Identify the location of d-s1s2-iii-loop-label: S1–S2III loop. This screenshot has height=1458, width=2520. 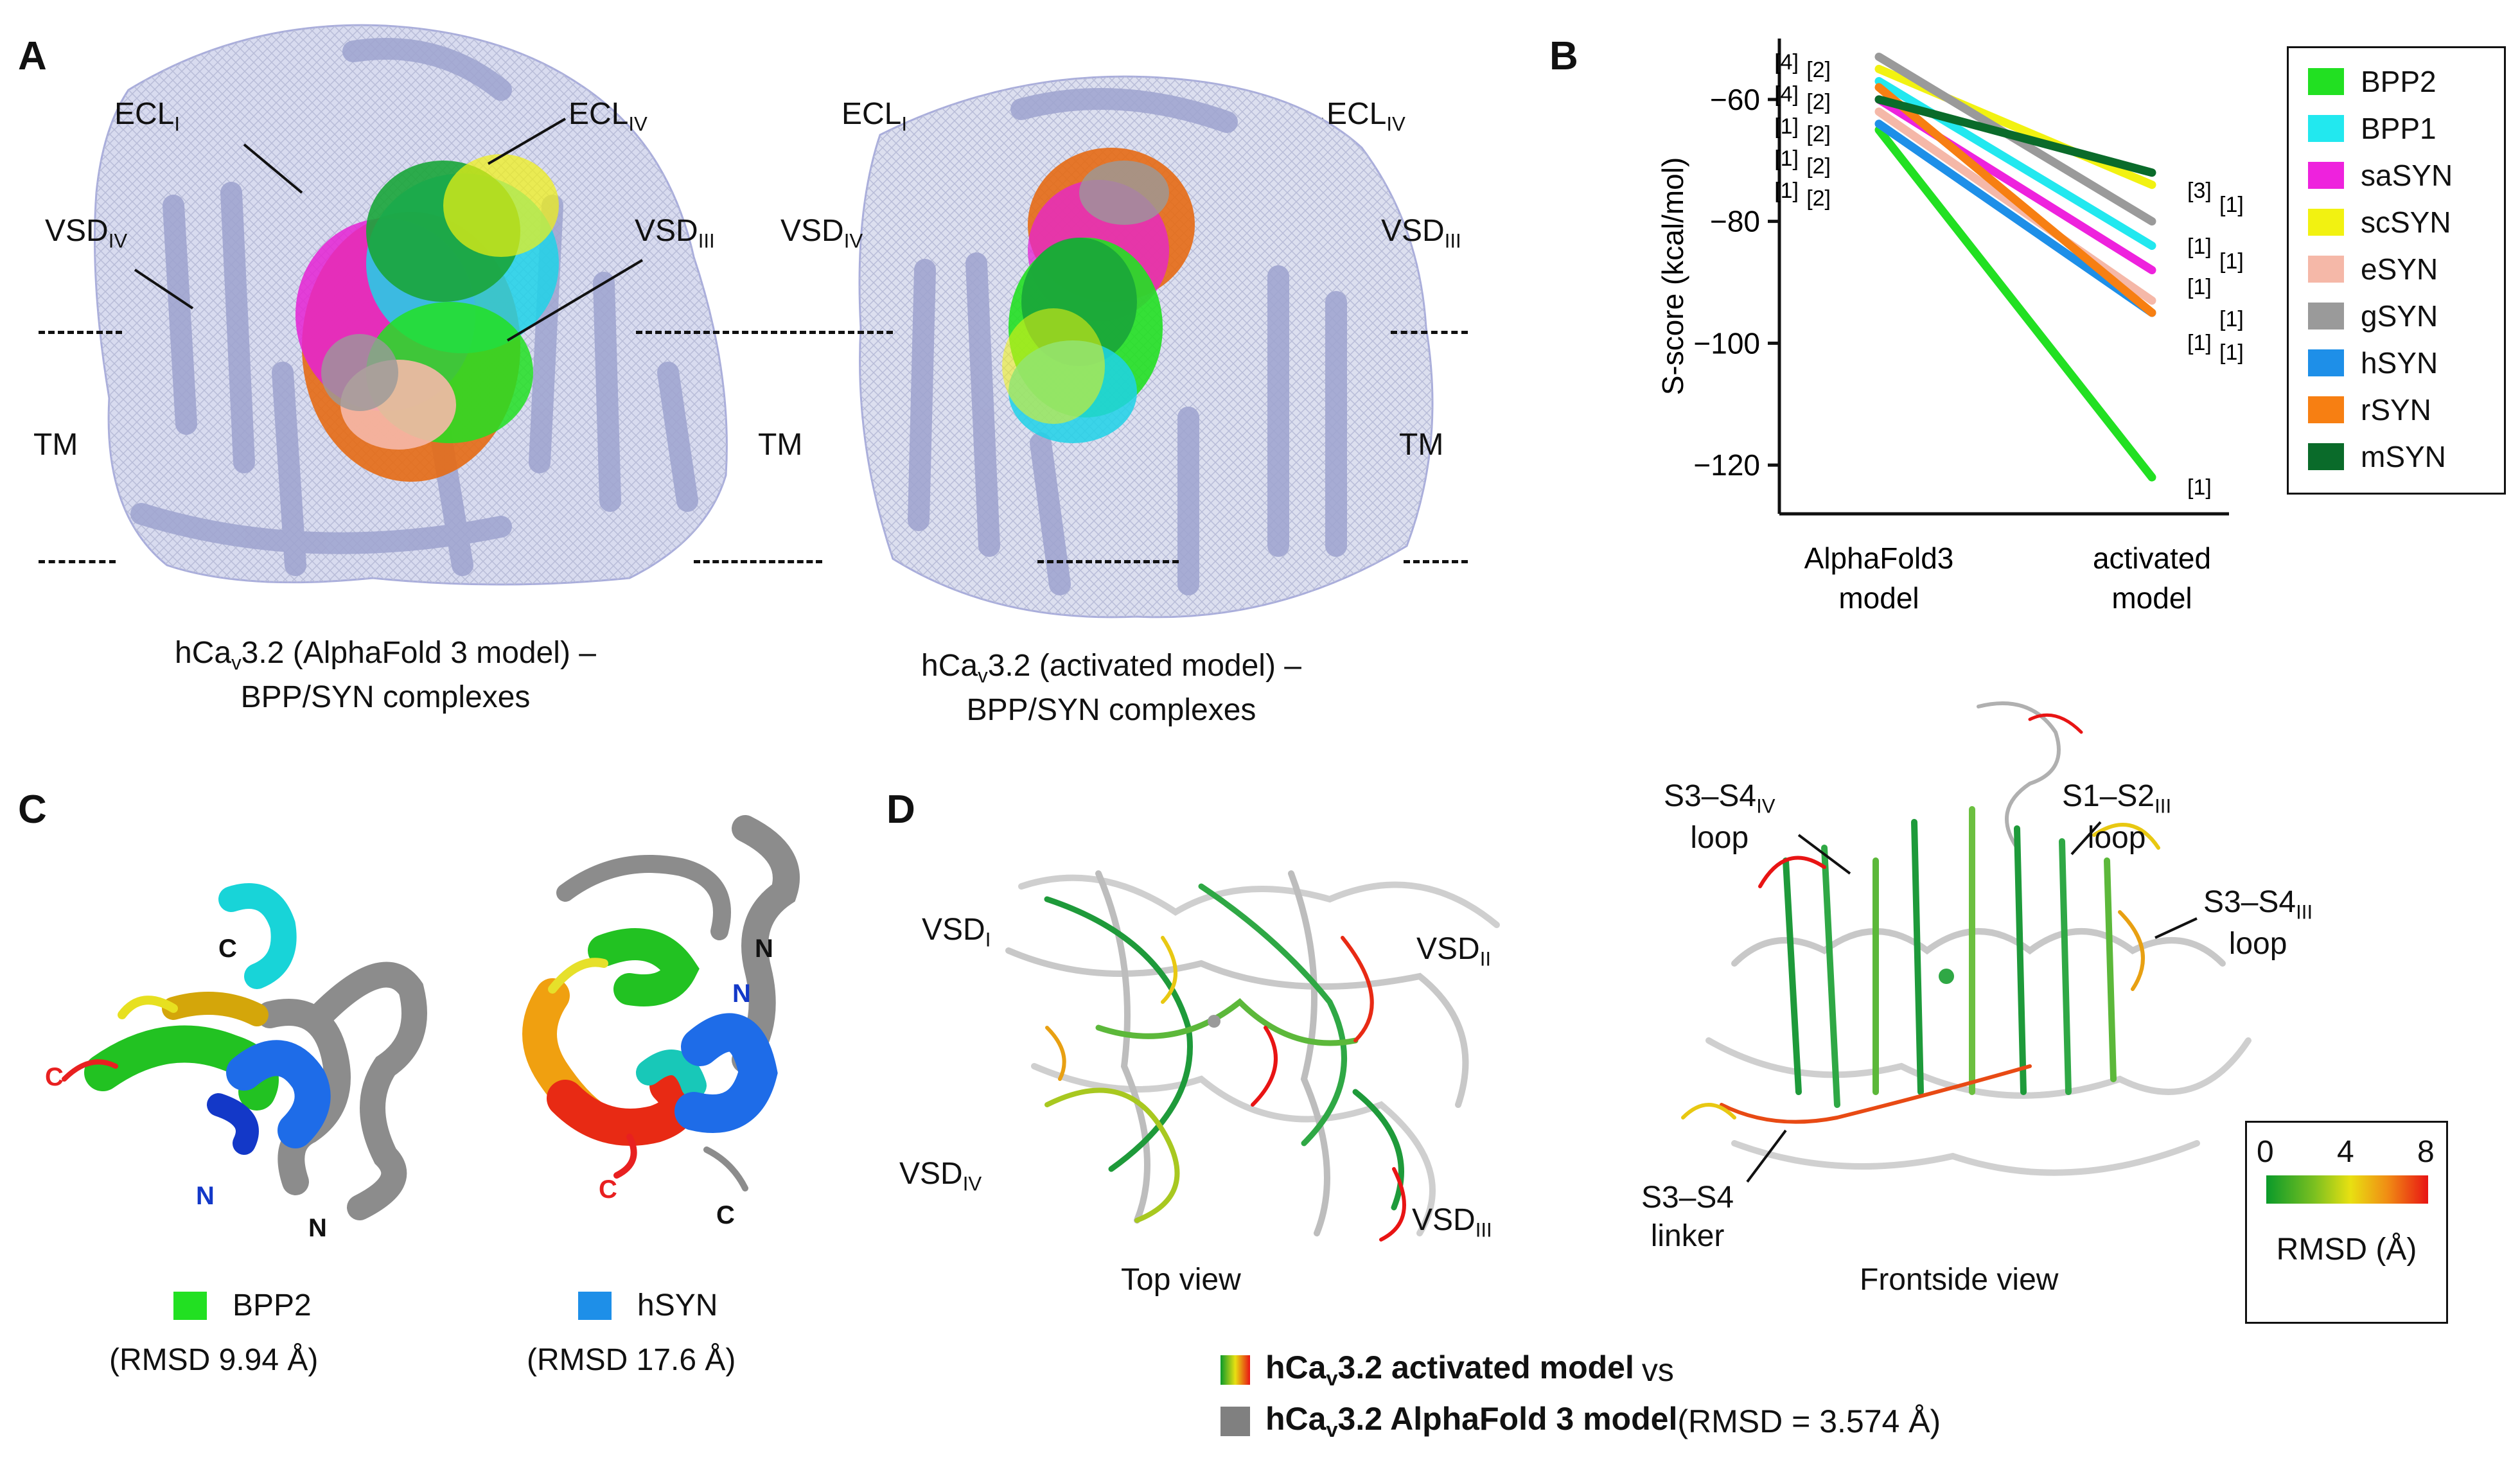
(2117, 817).